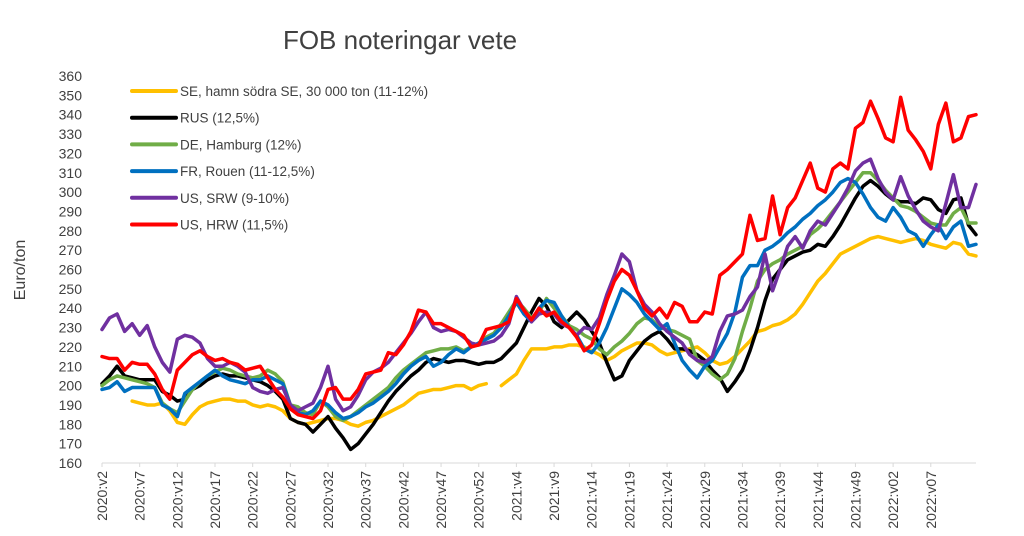 The image size is (1024, 536). What do you see at coordinates (742, 500) in the screenshot?
I see `x-tick-label: 2021:v34` at bounding box center [742, 500].